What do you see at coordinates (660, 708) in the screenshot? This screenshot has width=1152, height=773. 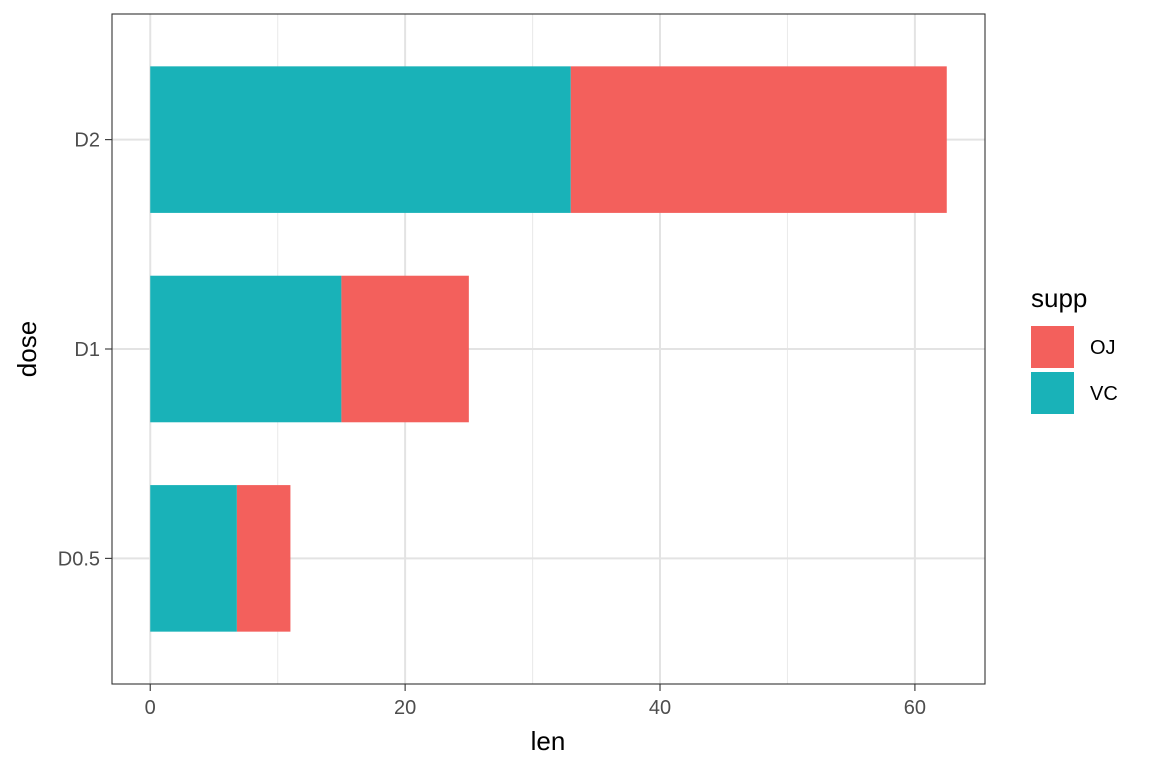 I see `x-tick-label: 40` at bounding box center [660, 708].